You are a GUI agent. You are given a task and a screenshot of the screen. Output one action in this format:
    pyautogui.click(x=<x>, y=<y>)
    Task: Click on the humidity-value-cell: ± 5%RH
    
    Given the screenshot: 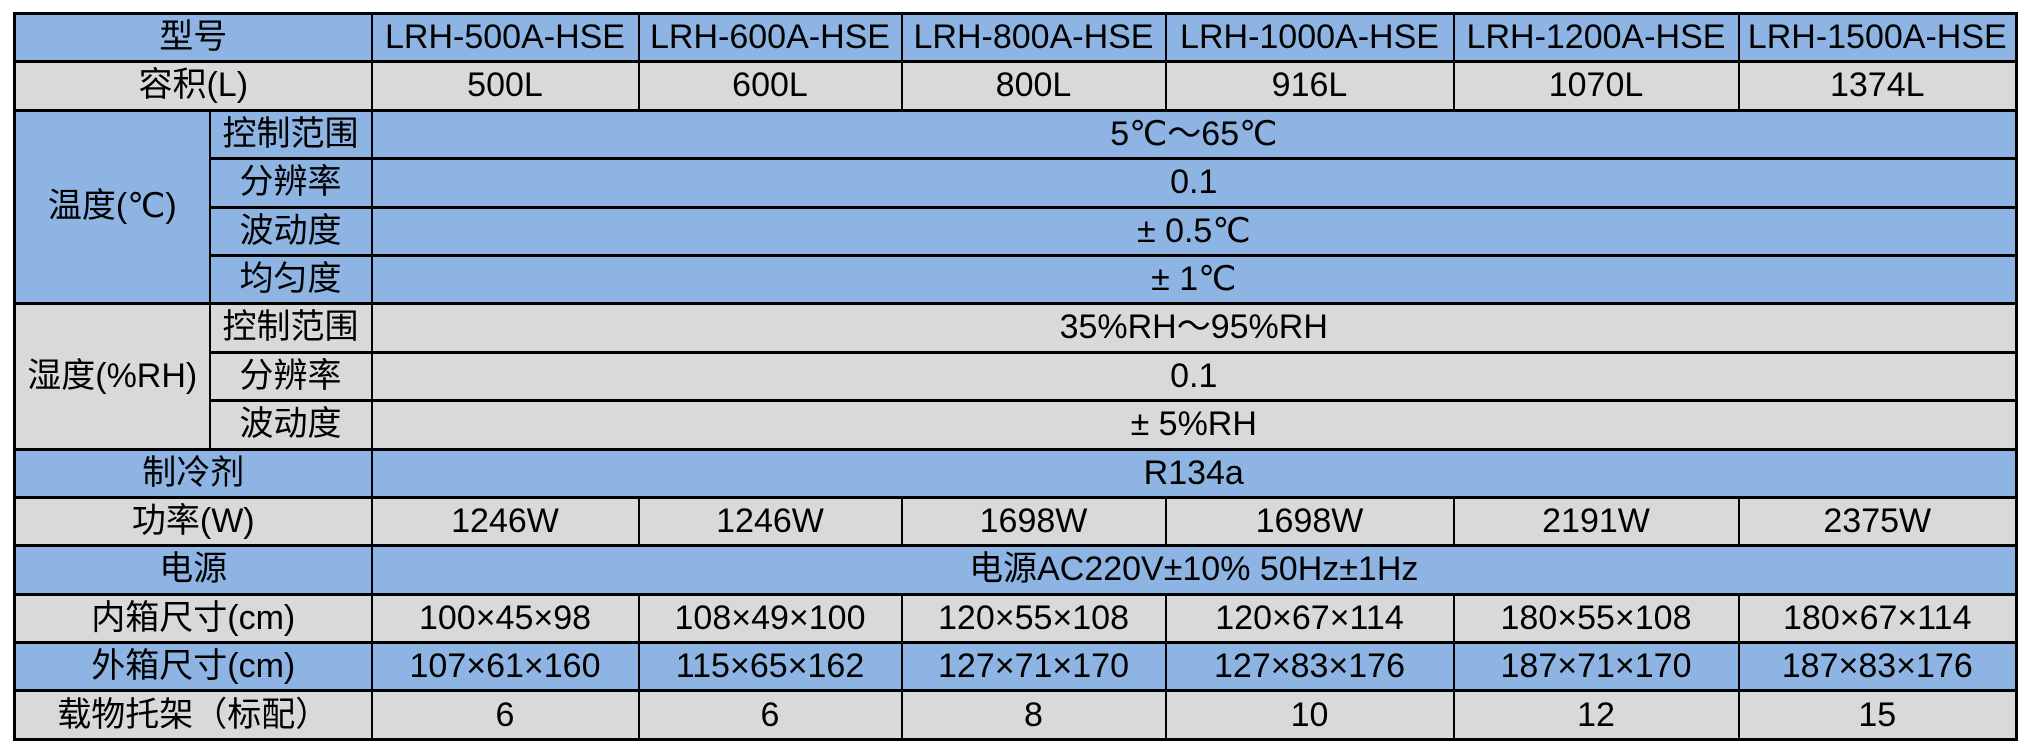 What is the action you would take?
    pyautogui.click(x=1194, y=425)
    